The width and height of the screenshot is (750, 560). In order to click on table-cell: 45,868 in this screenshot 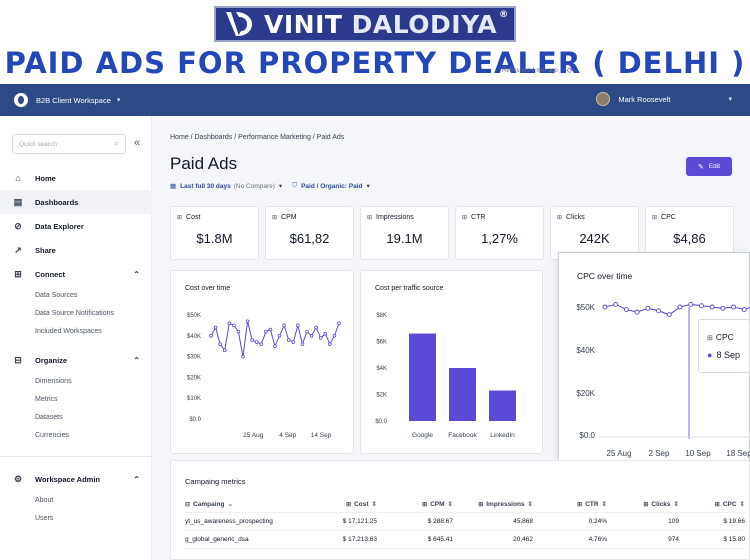, I will do `click(523, 521)`.